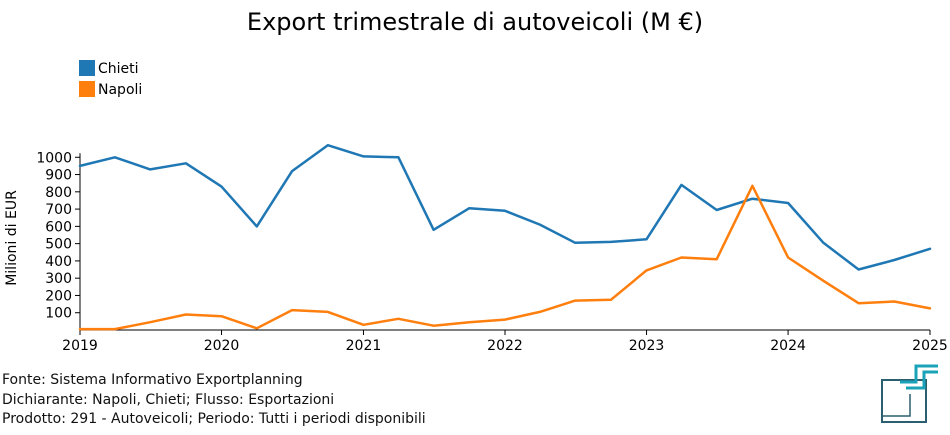  Describe the element at coordinates (930, 346) in the screenshot. I see `x-tick-label: 2025` at that location.